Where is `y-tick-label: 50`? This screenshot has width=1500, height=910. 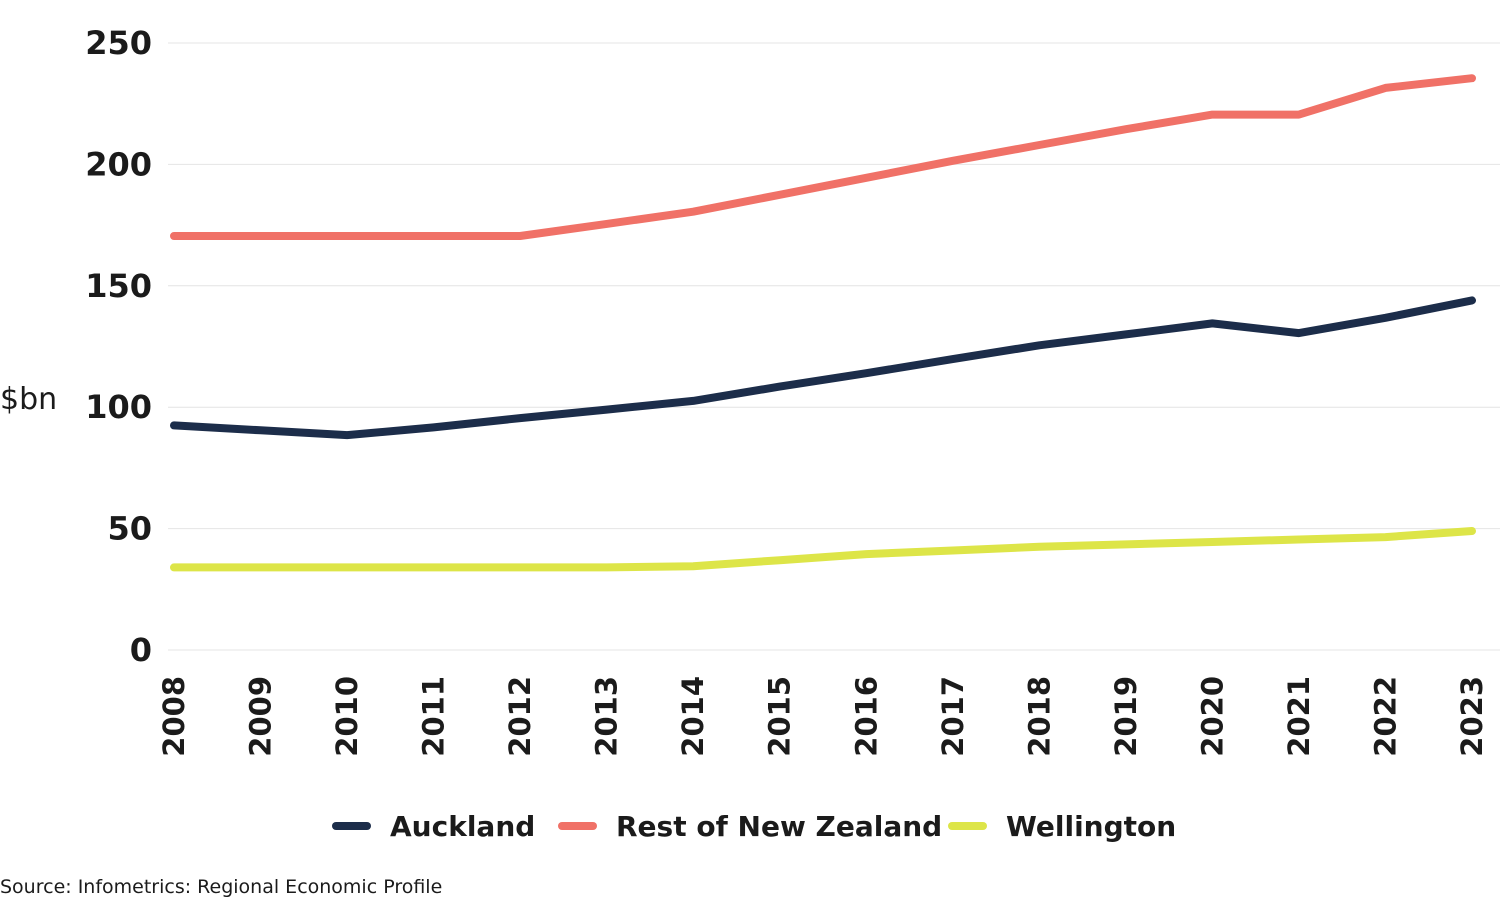 y-tick-label: 50 is located at coordinates (129, 529).